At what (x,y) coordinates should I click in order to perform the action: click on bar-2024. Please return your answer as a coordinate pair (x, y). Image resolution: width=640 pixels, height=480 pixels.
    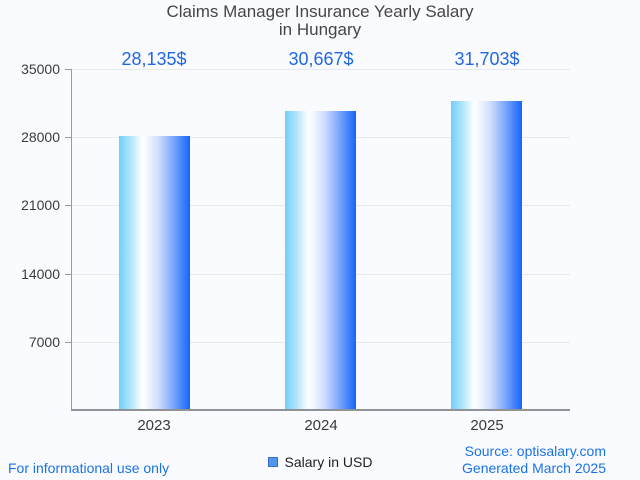
    Looking at the image, I should click on (320, 260).